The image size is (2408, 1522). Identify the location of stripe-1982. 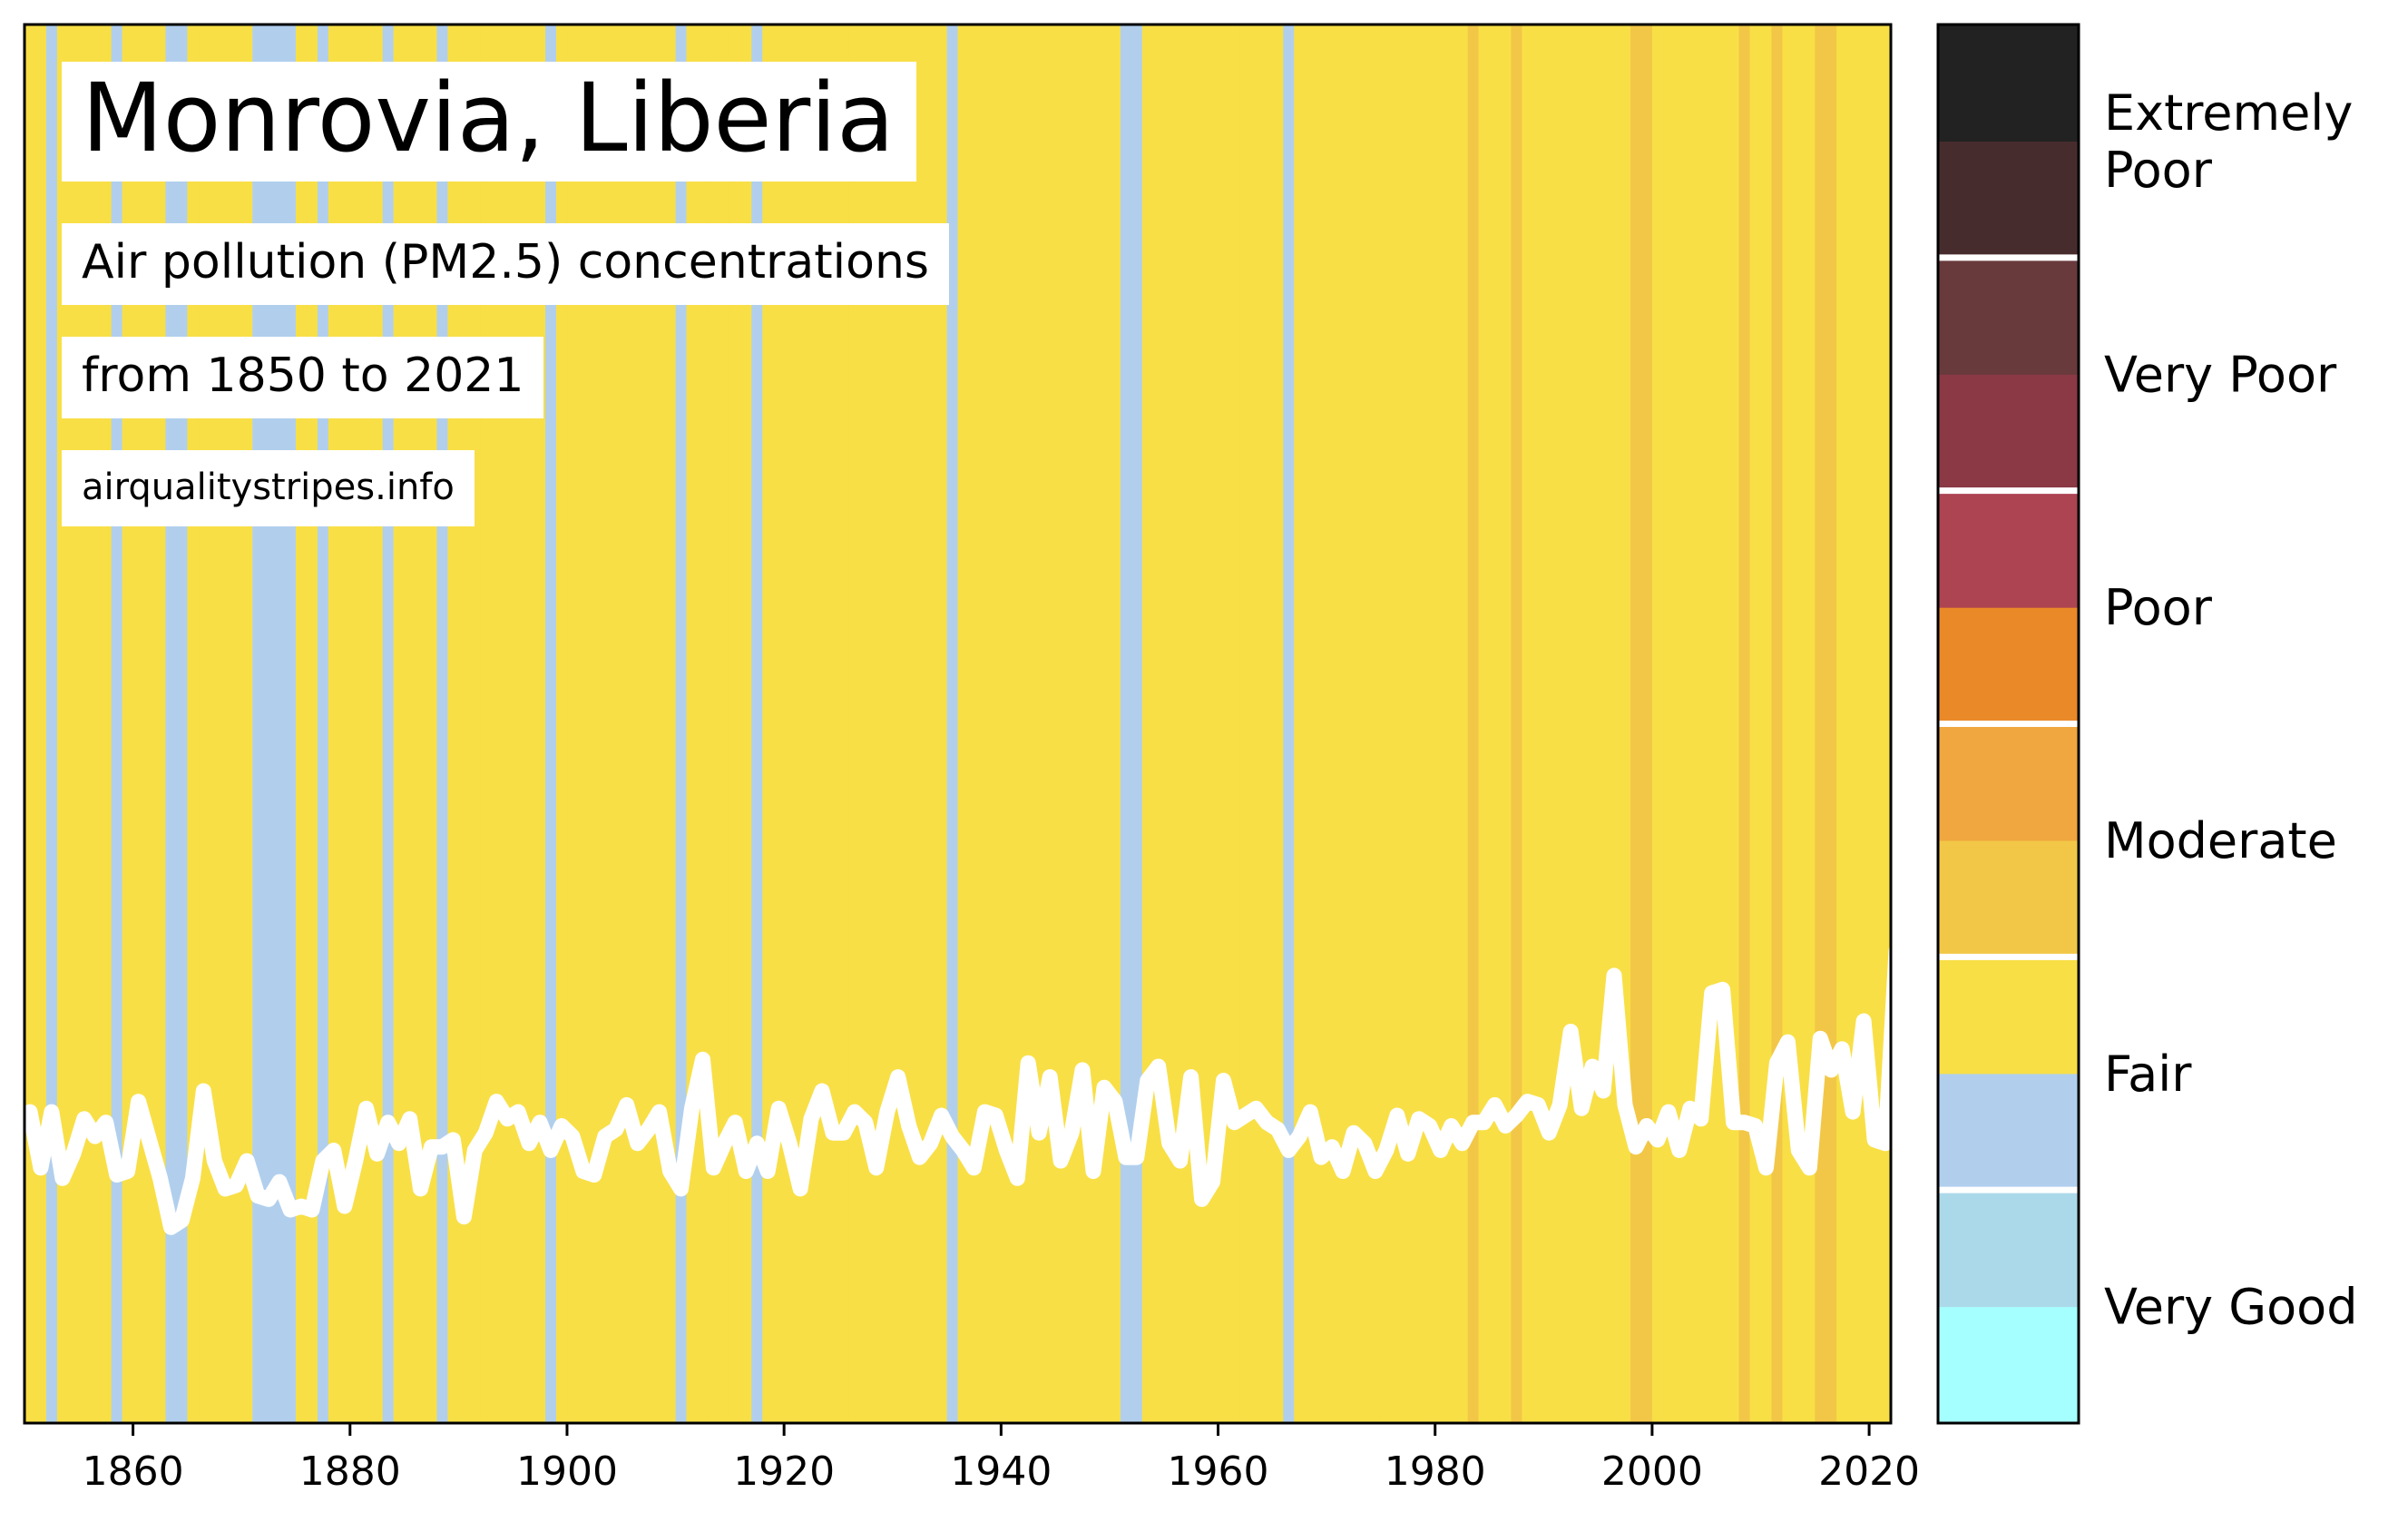
(1463, 724).